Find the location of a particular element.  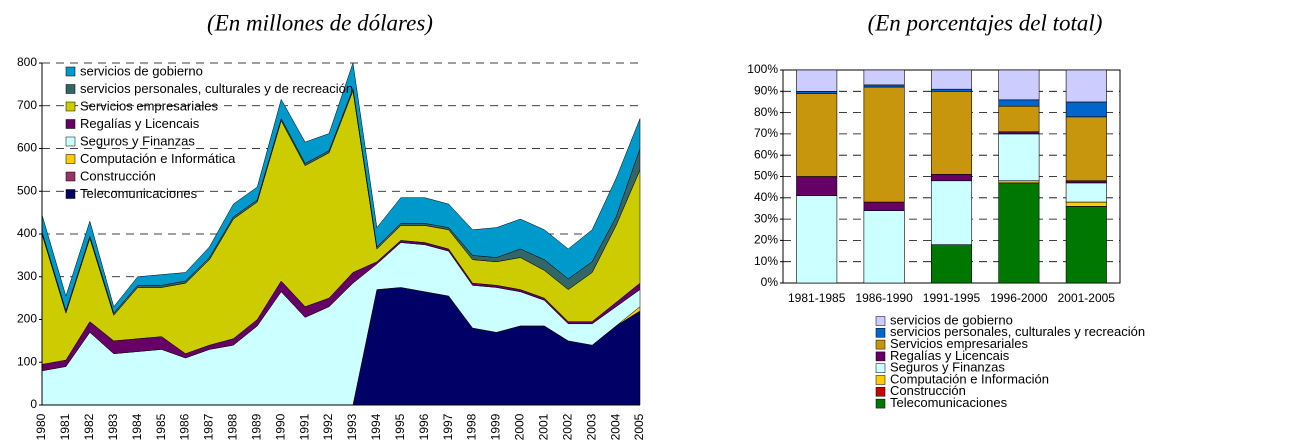

x-tick-label: 1990 is located at coordinates (280, 426).